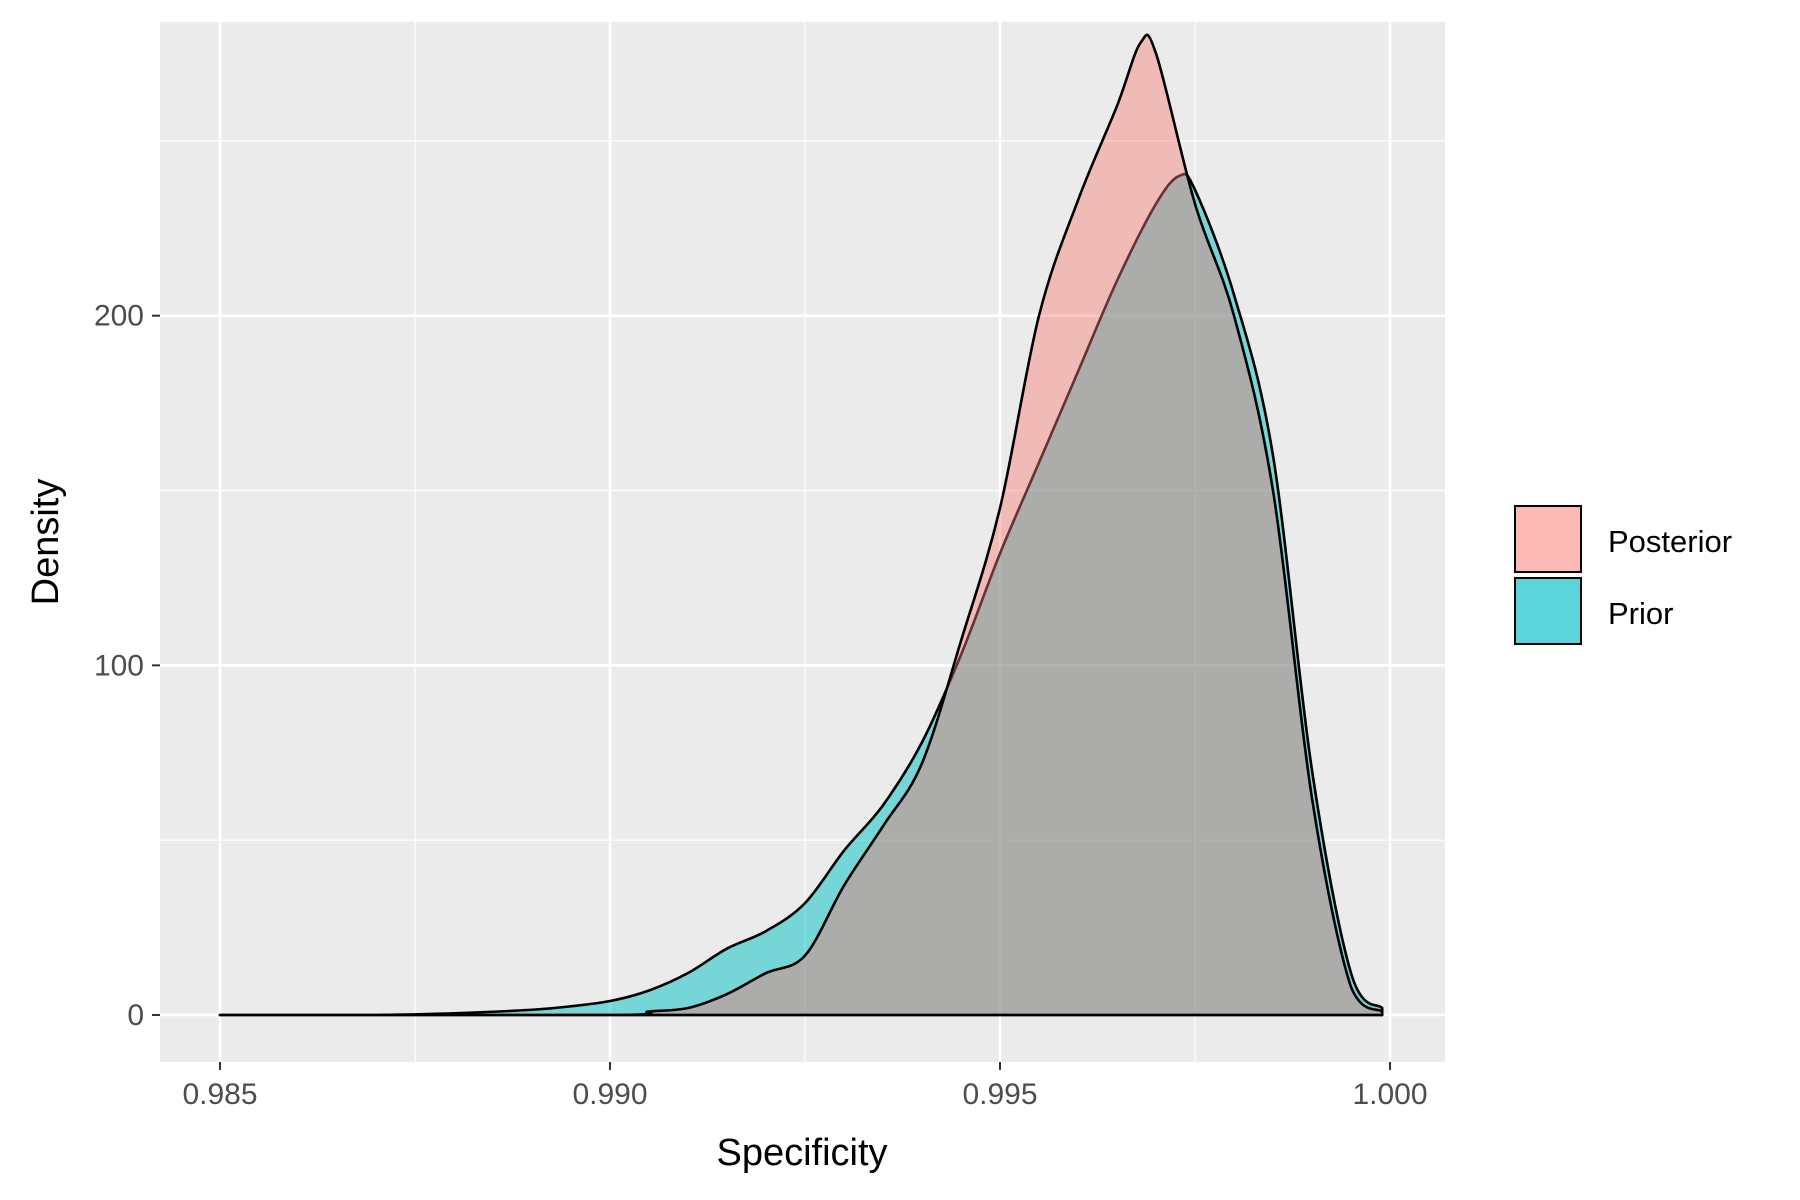 This screenshot has width=1800, height=1200. Describe the element at coordinates (1548, 539) in the screenshot. I see `legend-key-posterior` at that location.